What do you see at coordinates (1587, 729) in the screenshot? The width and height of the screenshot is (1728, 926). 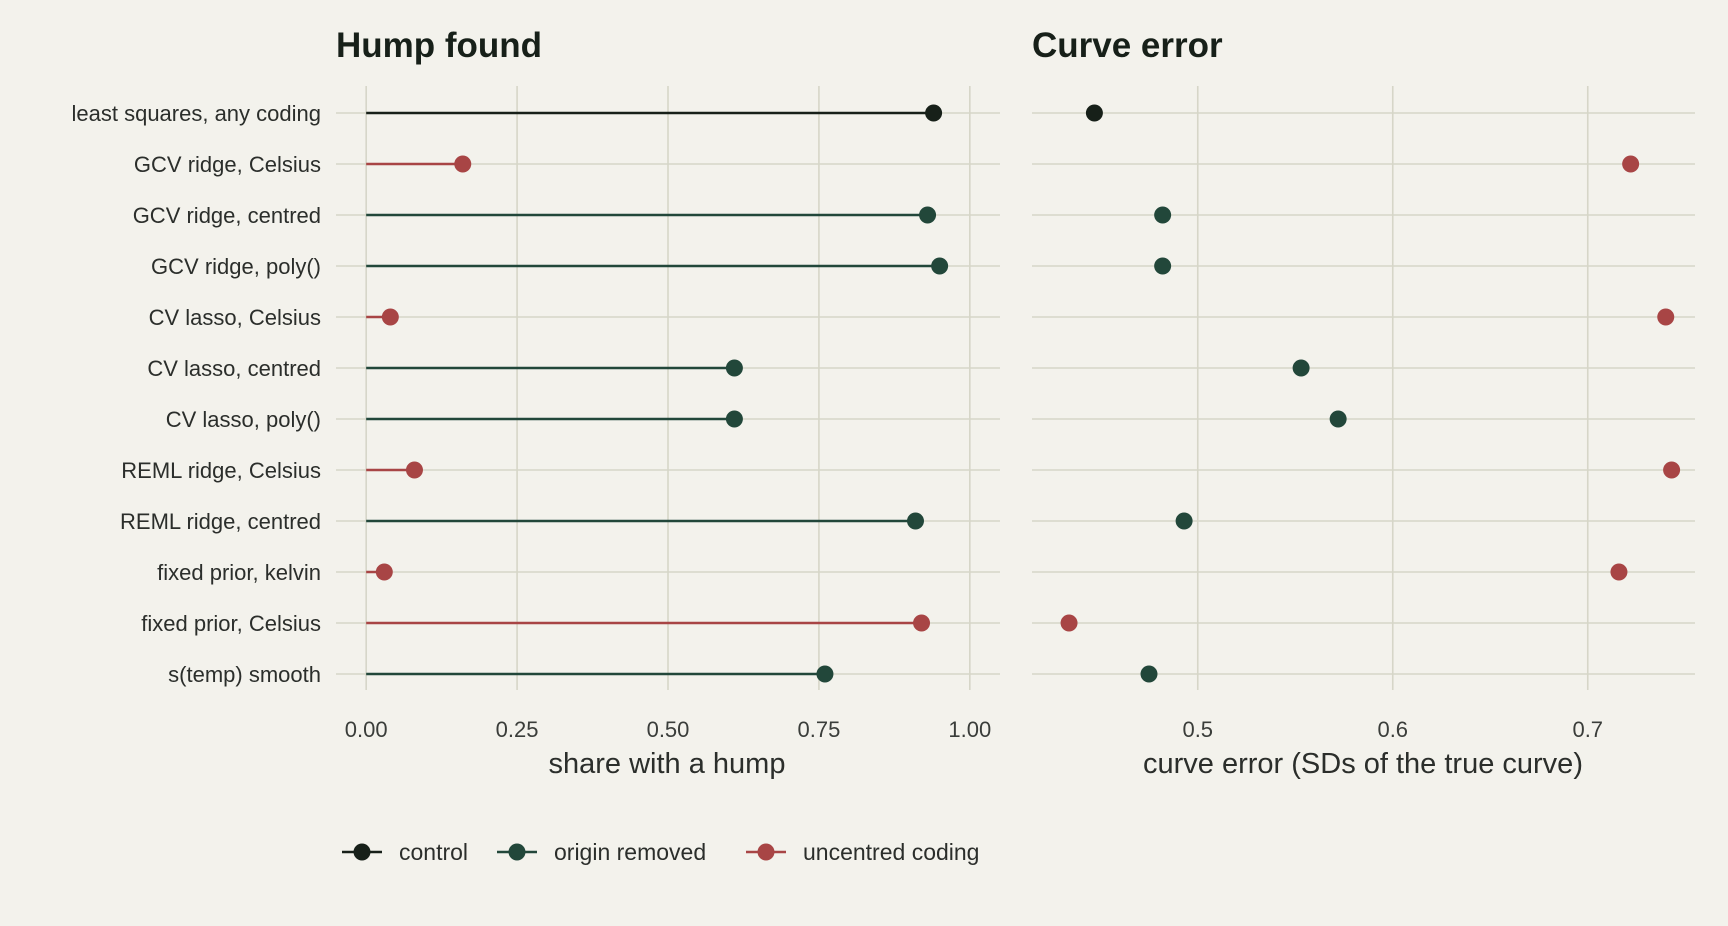 I see `error-x-tick-label: 0.7` at bounding box center [1587, 729].